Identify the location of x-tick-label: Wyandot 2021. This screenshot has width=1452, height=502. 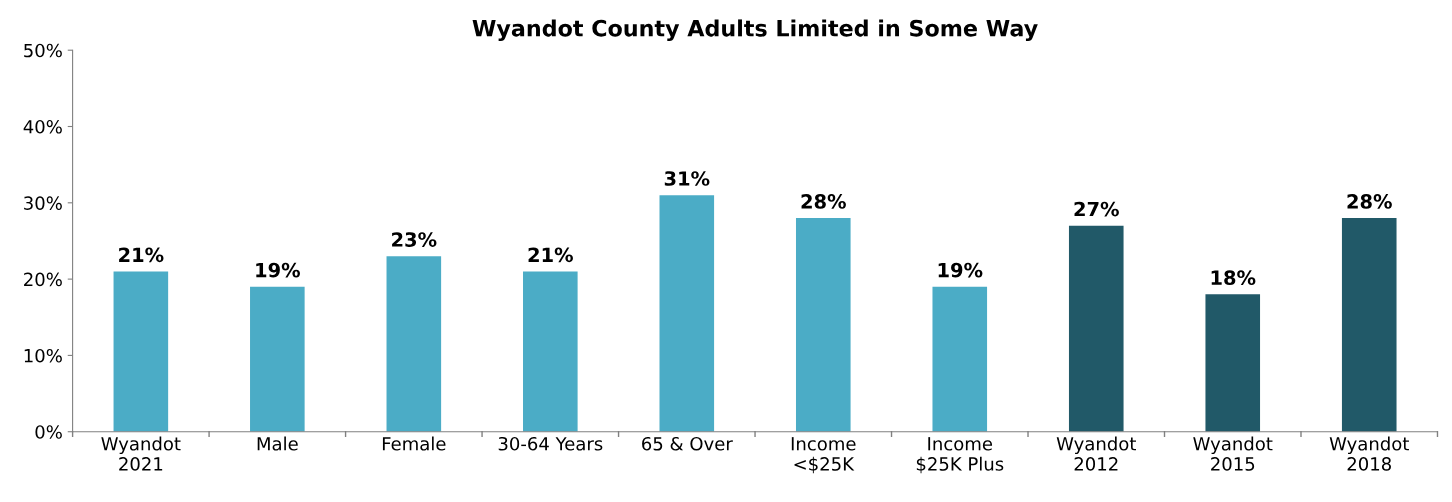
(141, 453).